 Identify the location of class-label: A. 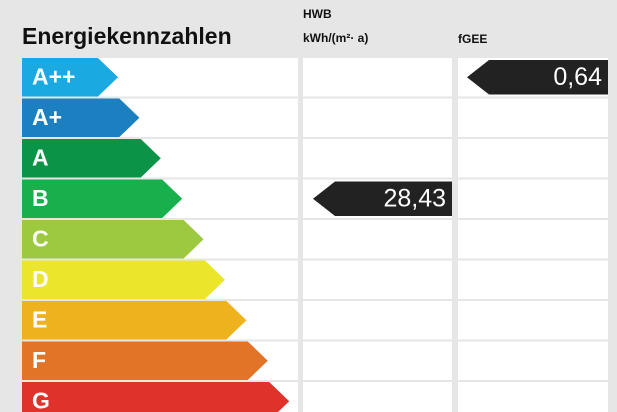
(40, 157).